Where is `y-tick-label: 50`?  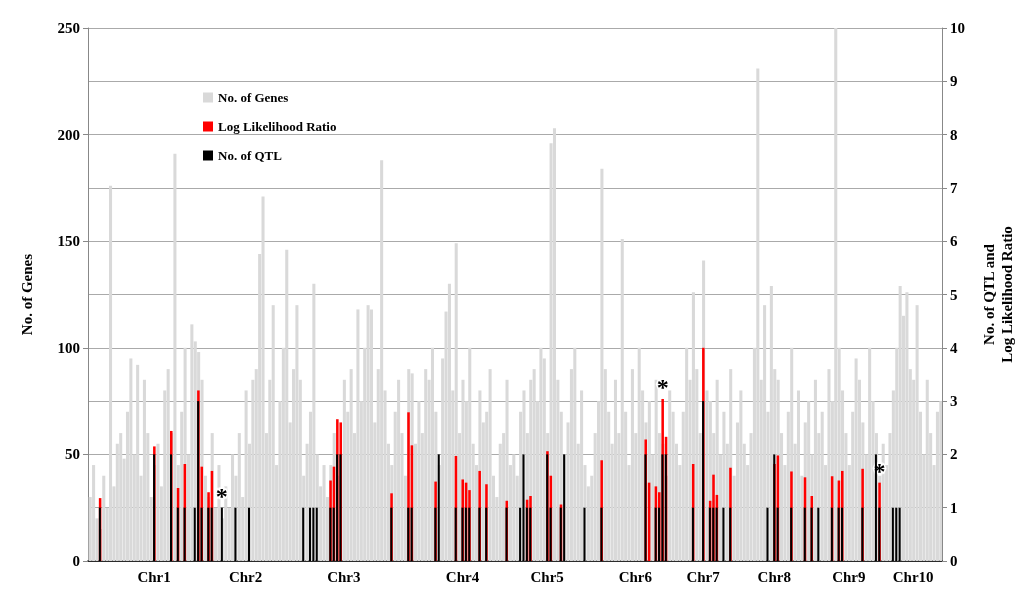
y-tick-label: 50 is located at coordinates (72, 454).